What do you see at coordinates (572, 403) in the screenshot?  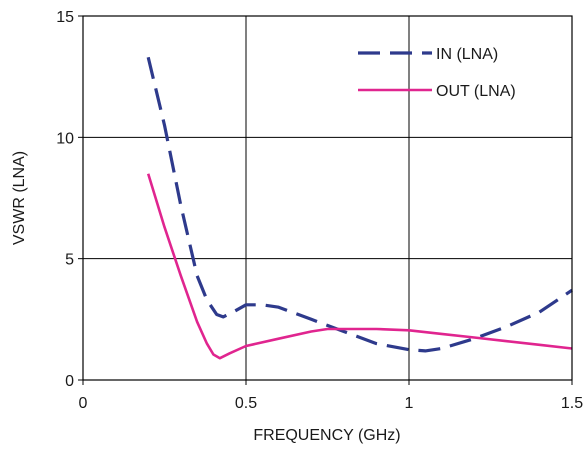 I see `x-tick-label: 1.5` at bounding box center [572, 403].